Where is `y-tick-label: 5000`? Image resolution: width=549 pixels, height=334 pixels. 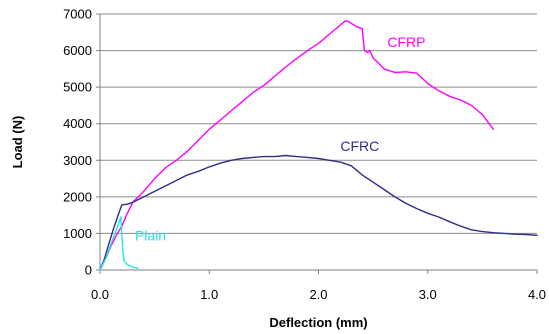 y-tick-label: 5000 is located at coordinates (77, 87).